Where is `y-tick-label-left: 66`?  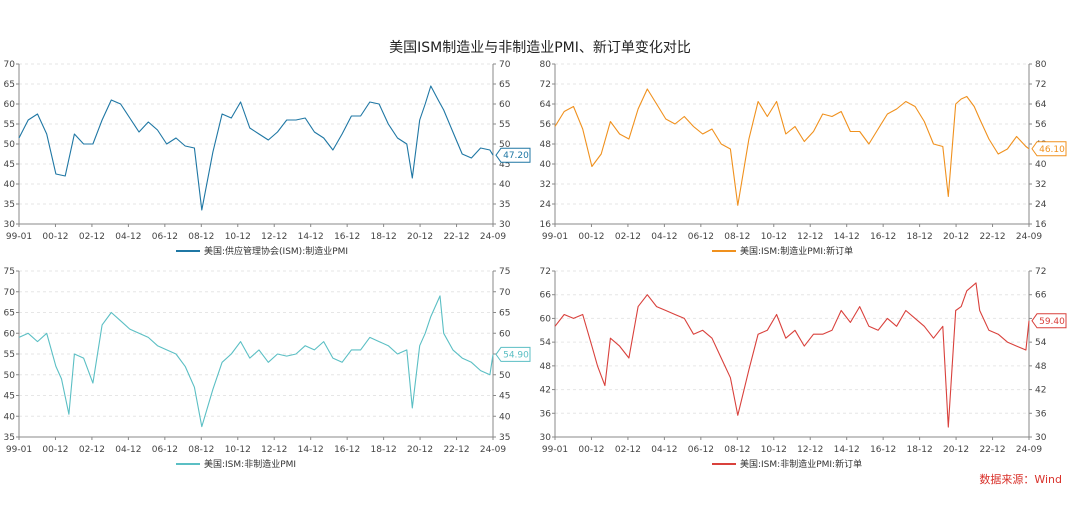
y-tick-label-left: 66 is located at coordinates (546, 296).